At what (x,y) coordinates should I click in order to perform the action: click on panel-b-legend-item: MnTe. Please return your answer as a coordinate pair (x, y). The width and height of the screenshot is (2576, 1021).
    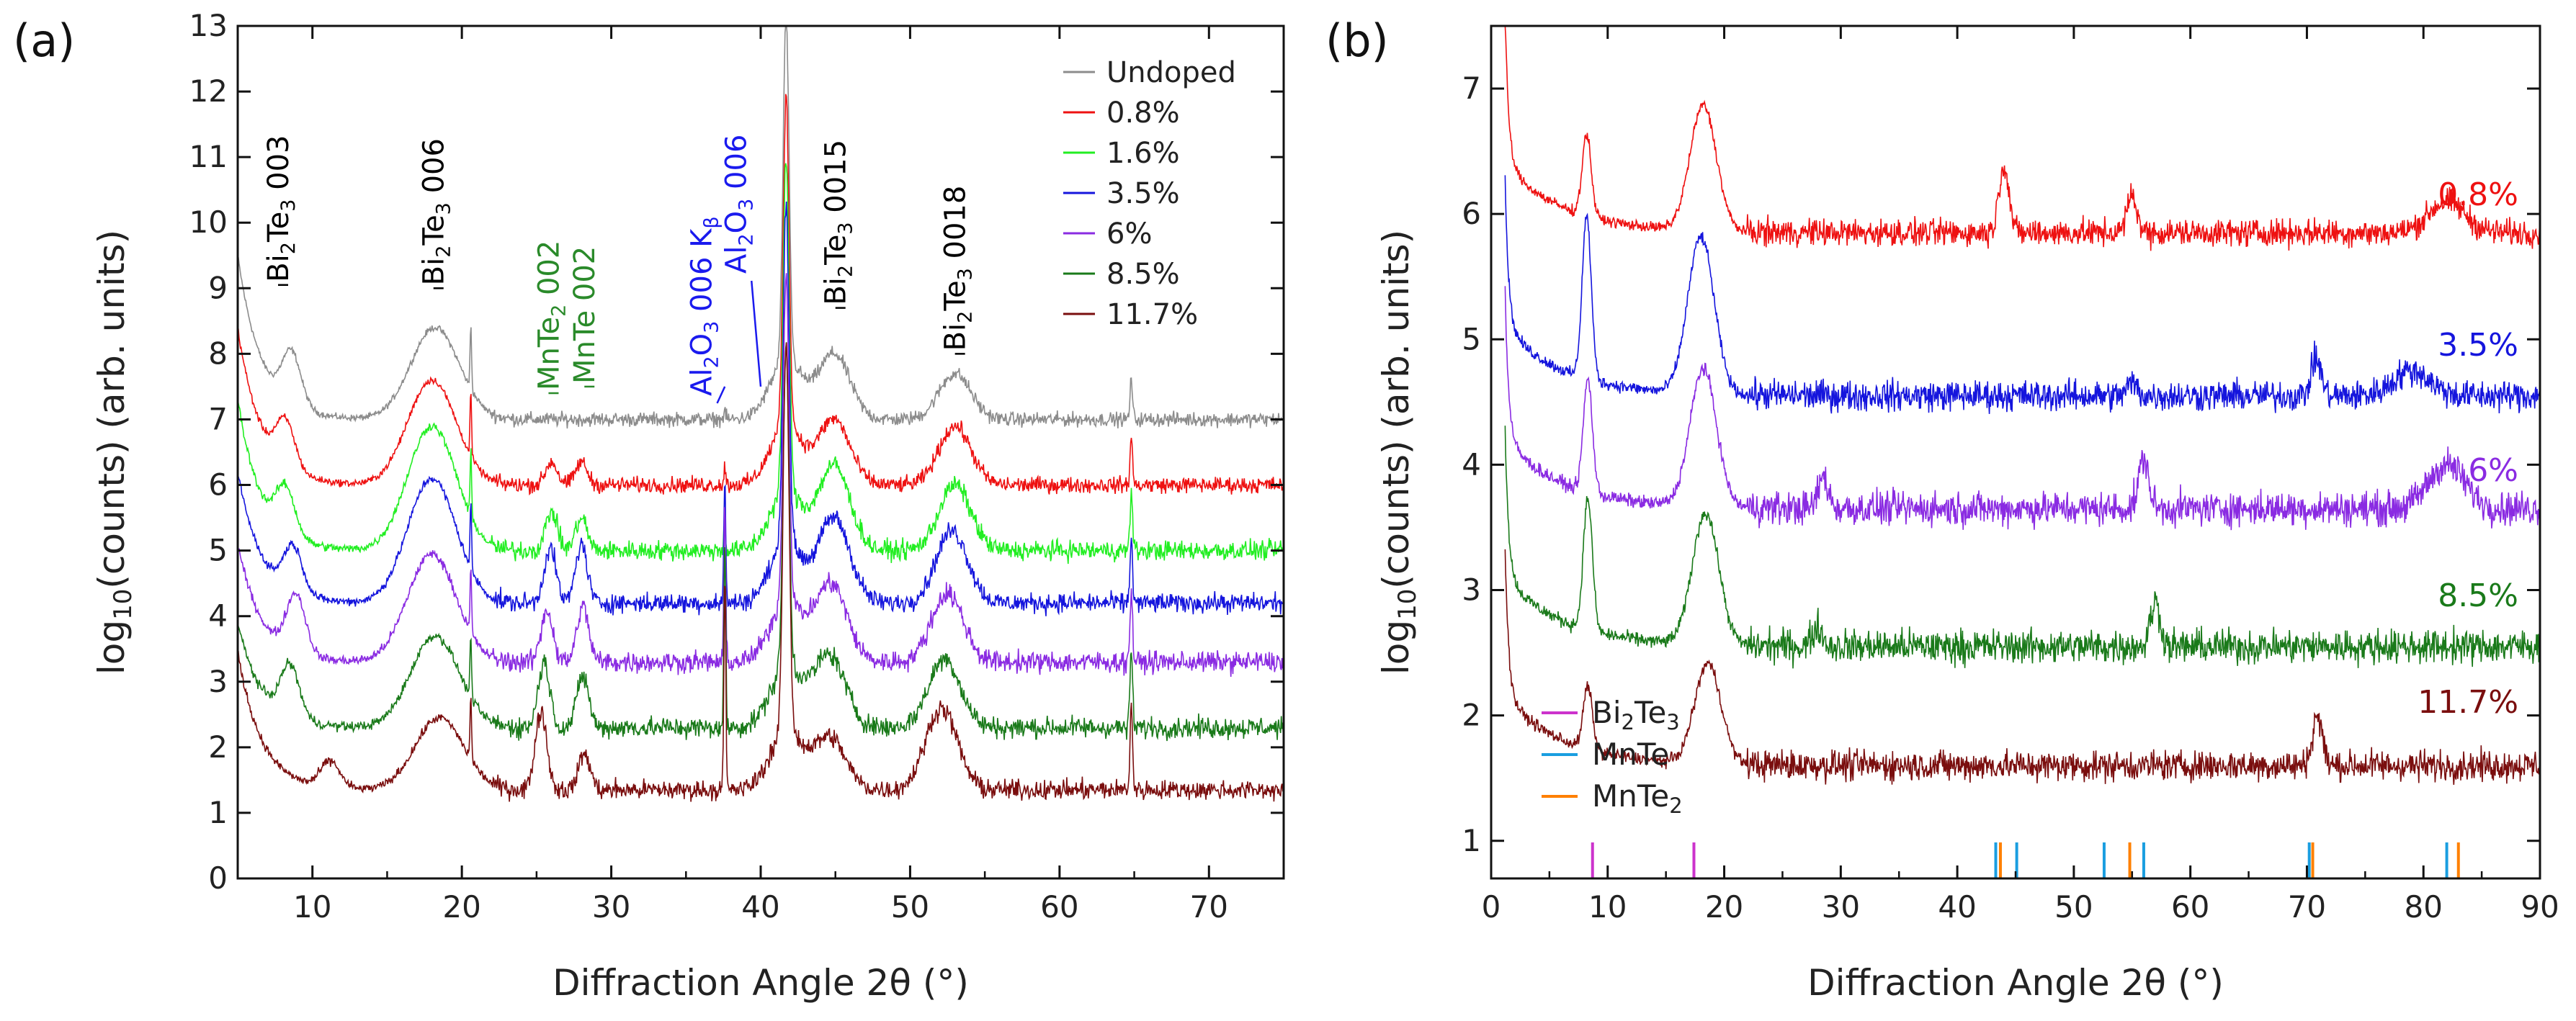
    Looking at the image, I should click on (1605, 754).